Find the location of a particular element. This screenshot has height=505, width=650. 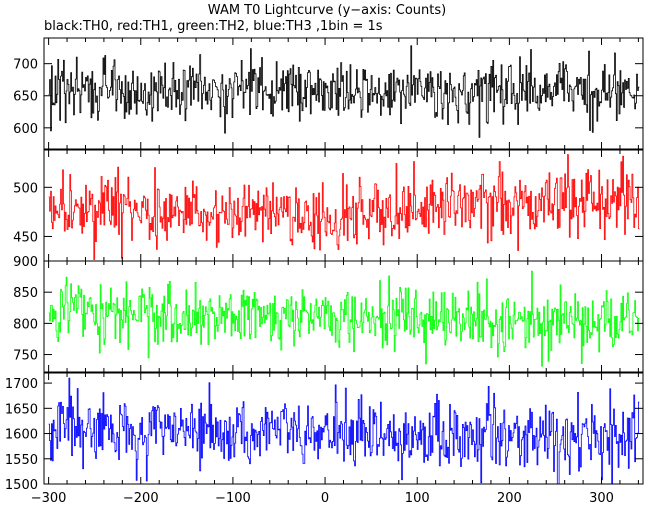

x-tick-label: 0 is located at coordinates (325, 498).